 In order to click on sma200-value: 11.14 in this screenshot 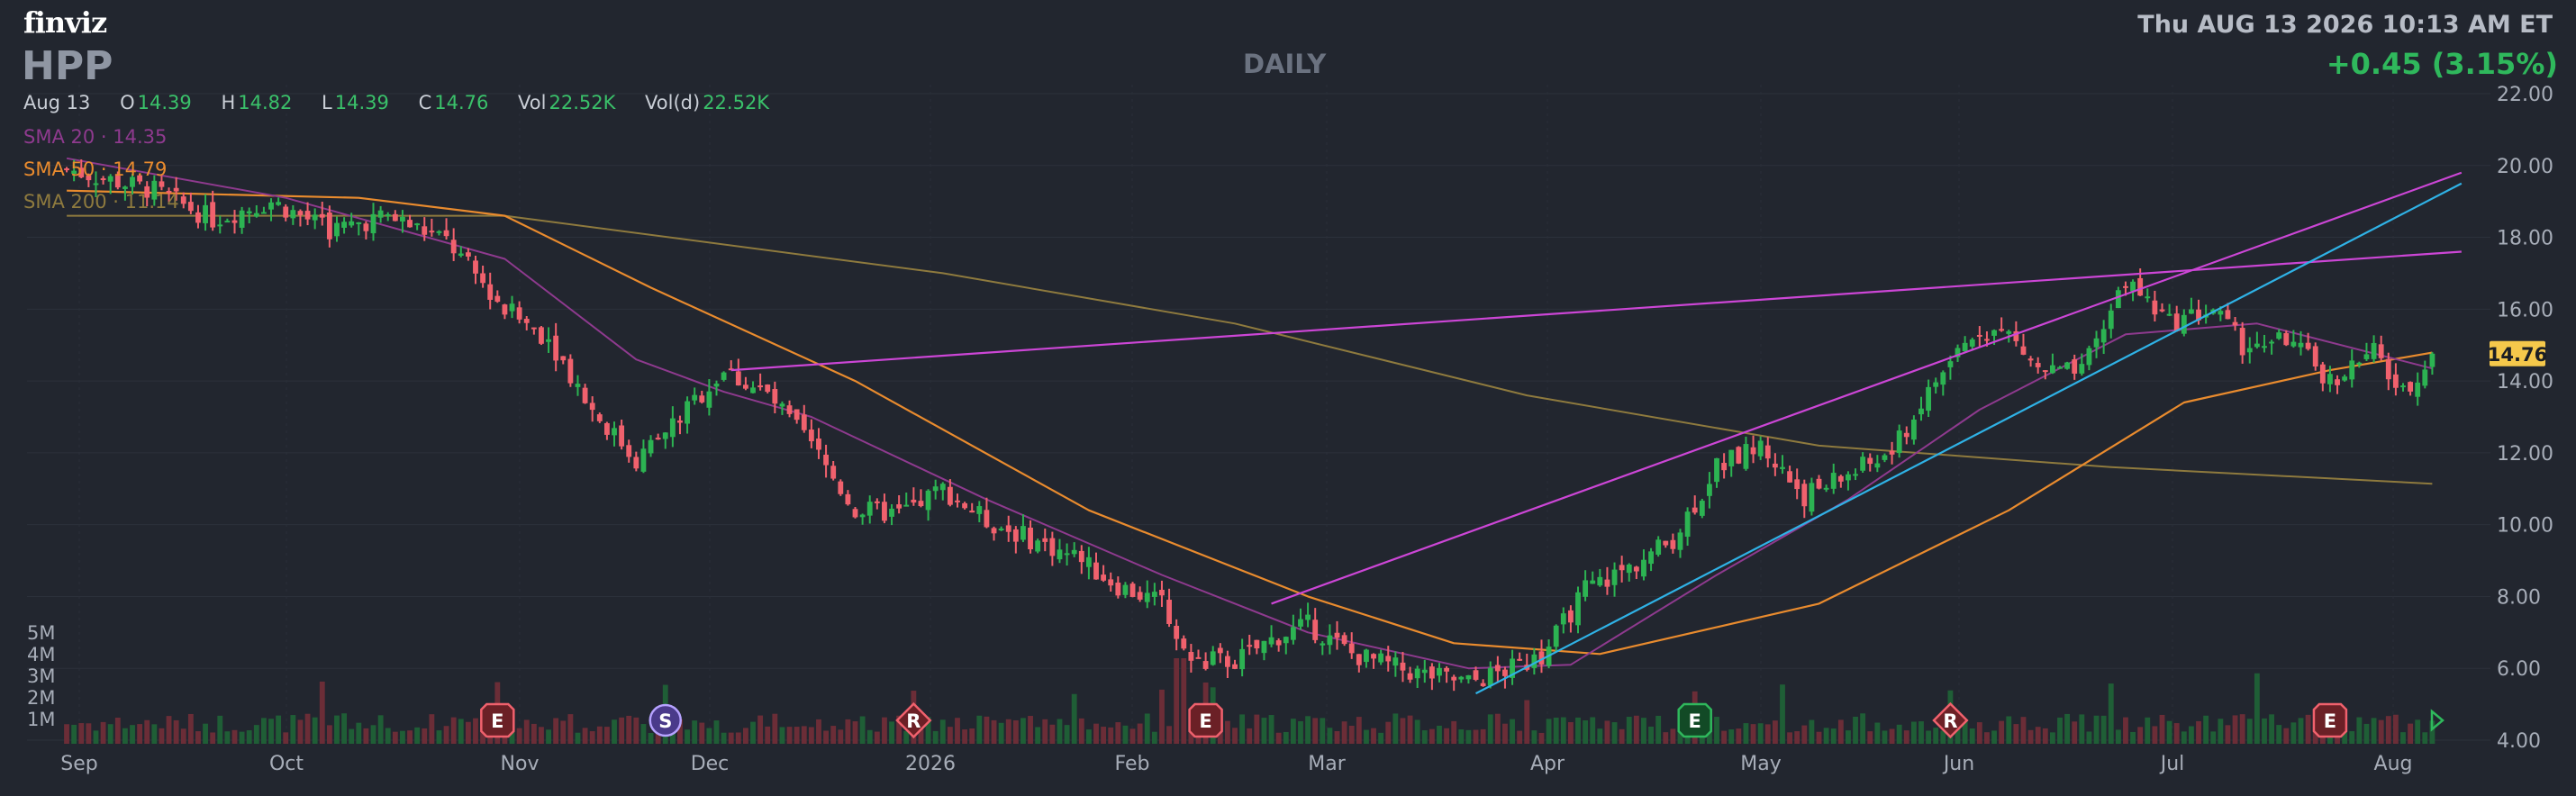, I will do `click(151, 202)`.